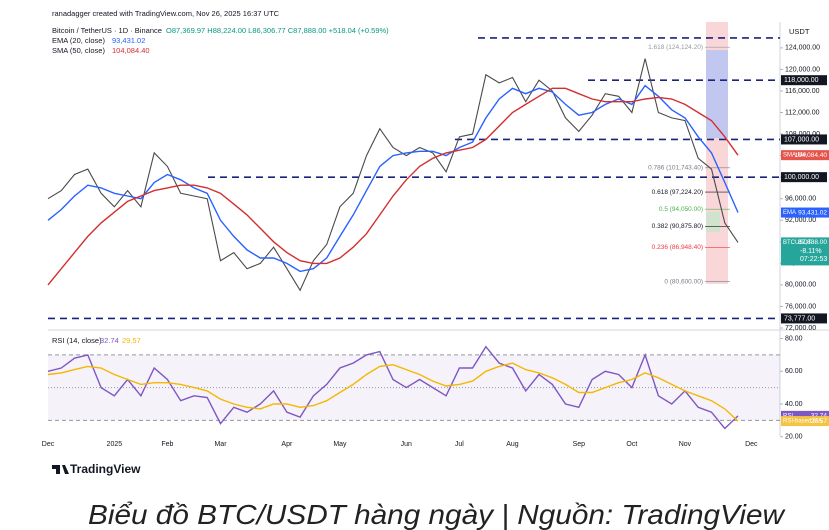 The width and height of the screenshot is (829, 530). Describe the element at coordinates (789, 213) in the screenshot. I see `price-tag-name: EMA` at that location.